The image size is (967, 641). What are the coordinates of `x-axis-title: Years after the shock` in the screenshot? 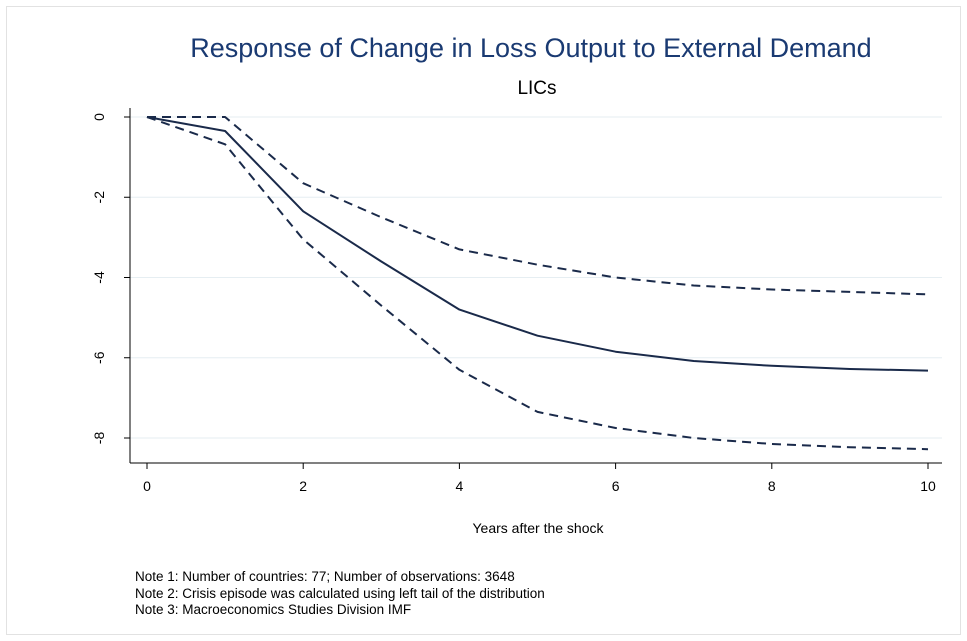 It's located at (538, 528).